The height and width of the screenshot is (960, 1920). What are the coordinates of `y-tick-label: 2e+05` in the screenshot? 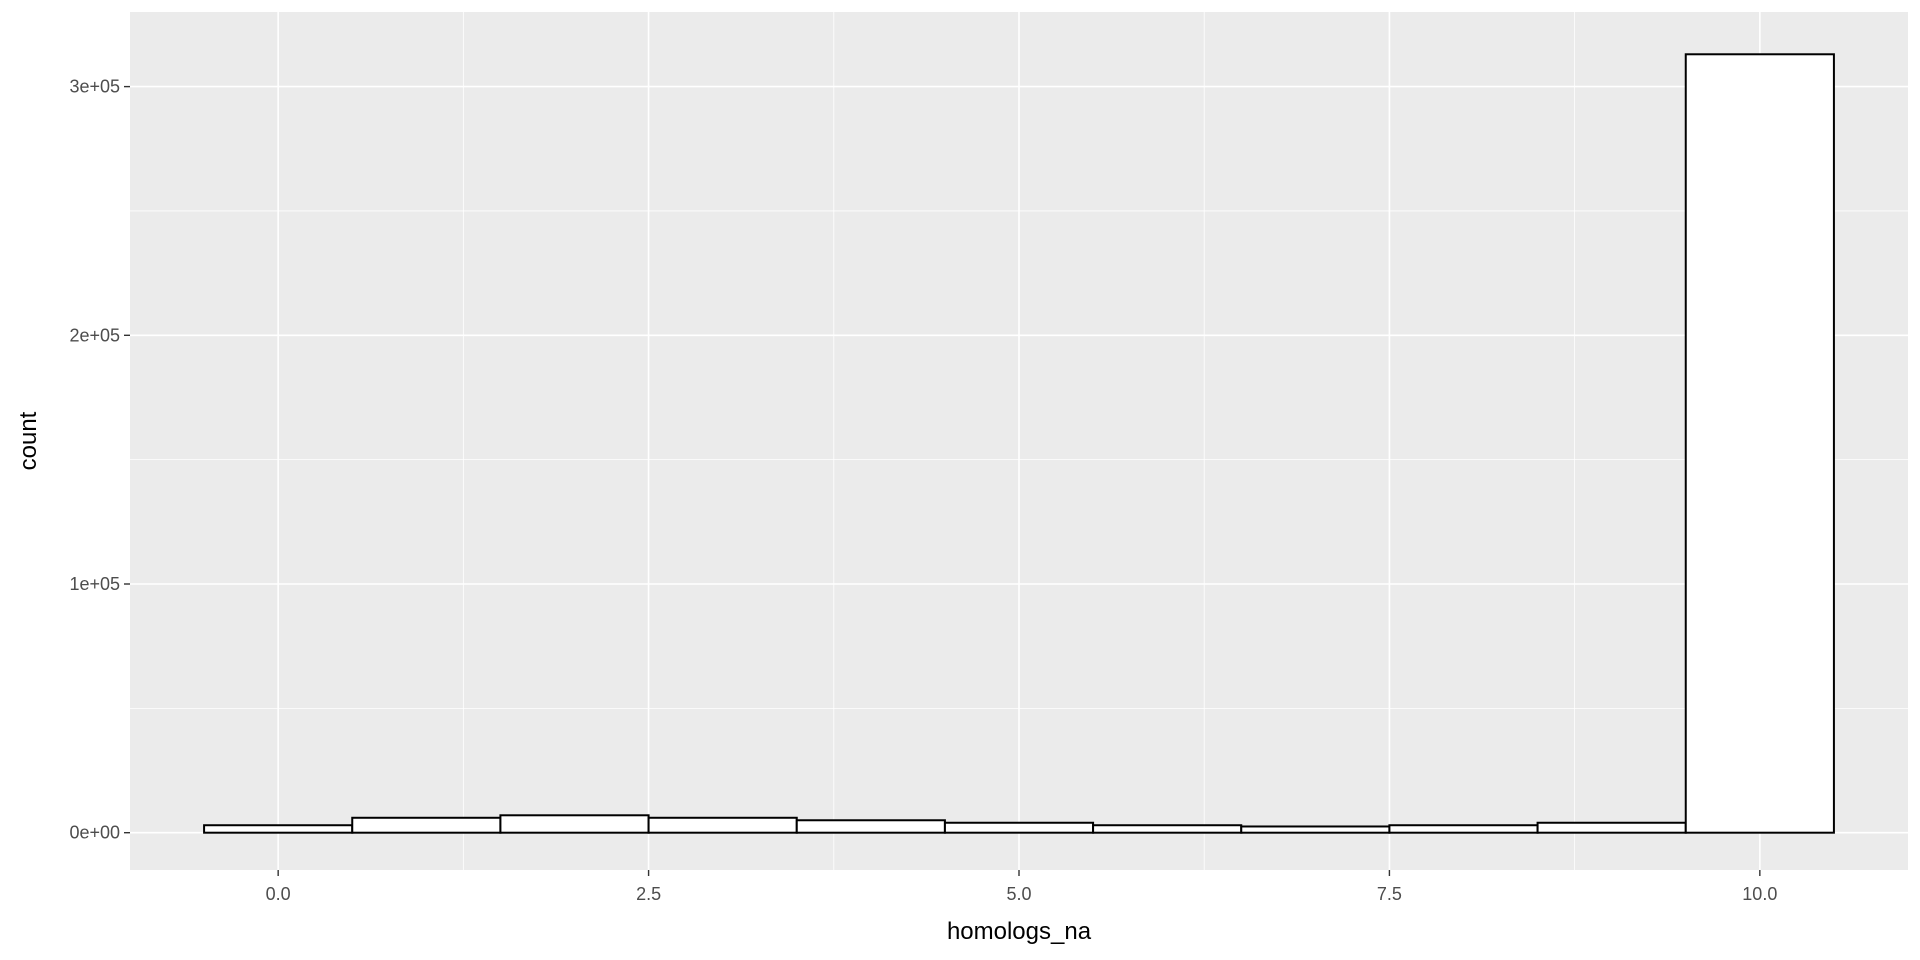 It's located at (94, 335).